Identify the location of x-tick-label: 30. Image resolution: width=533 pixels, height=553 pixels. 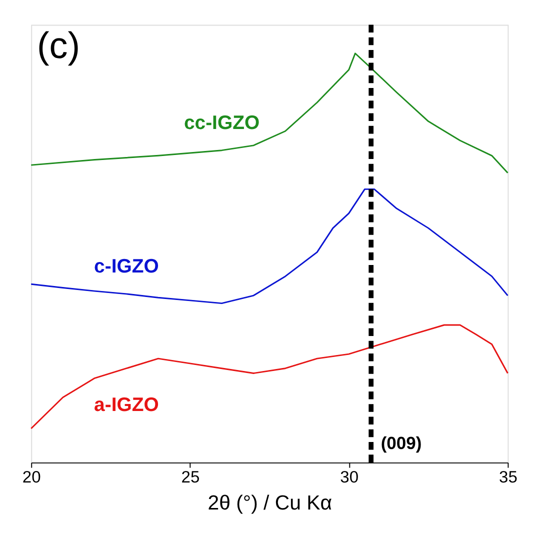
(349, 476).